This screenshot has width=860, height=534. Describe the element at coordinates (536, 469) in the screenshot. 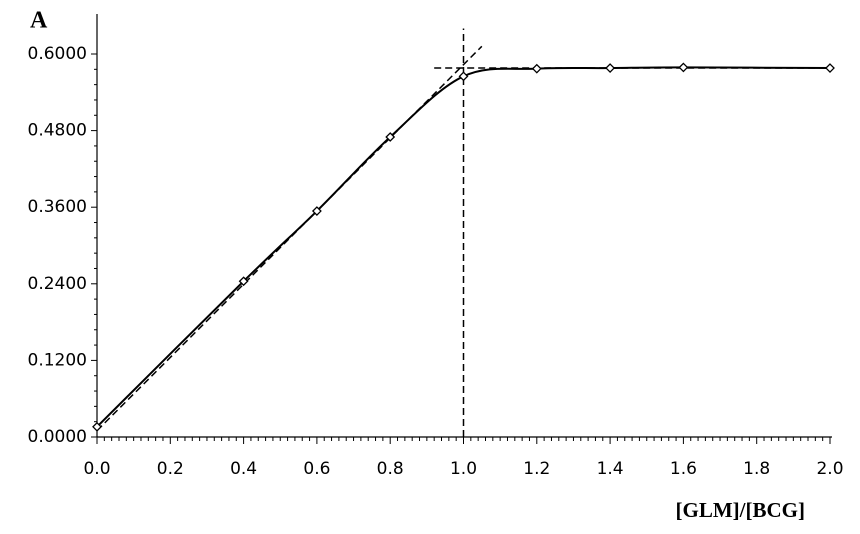

I see `x-tick-label: 1.2` at that location.